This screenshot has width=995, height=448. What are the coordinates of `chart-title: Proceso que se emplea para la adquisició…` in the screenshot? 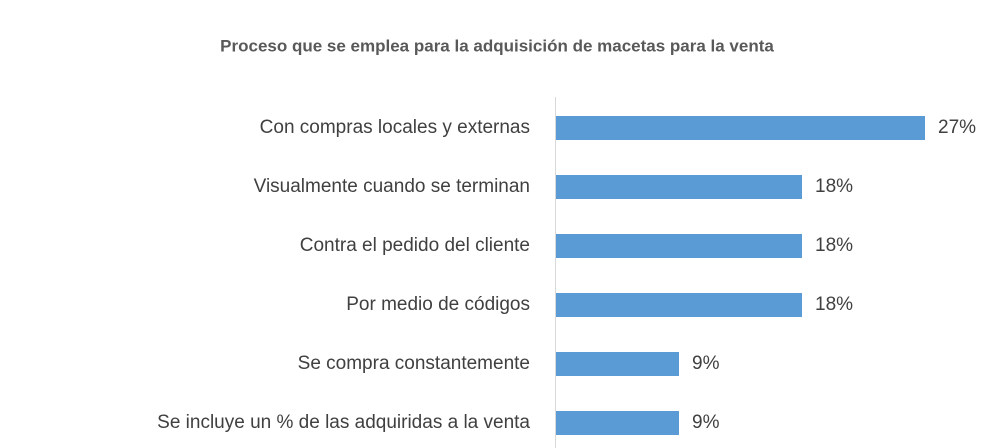 It's located at (497, 45).